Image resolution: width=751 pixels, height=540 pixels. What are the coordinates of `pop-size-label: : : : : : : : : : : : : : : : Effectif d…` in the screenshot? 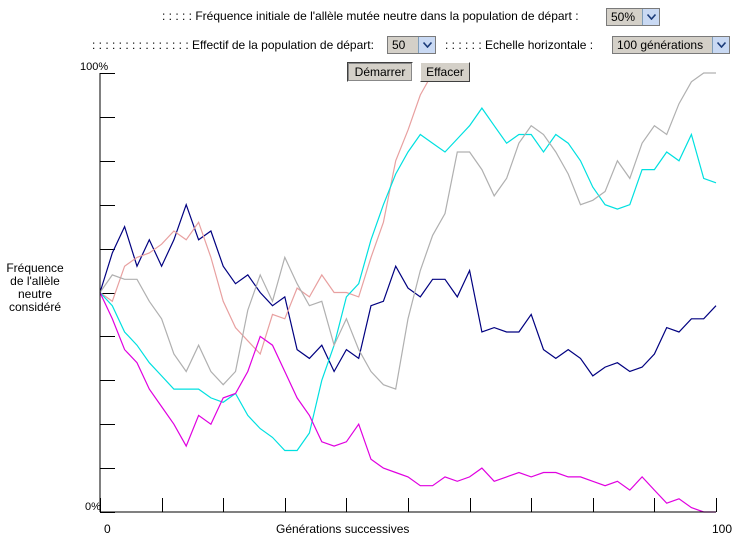 It's located at (233, 45).